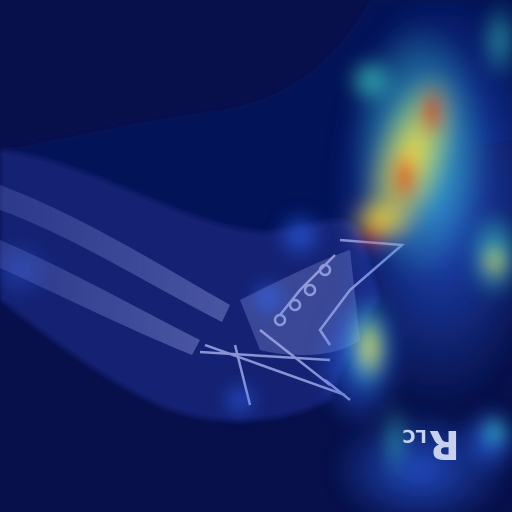 The image size is (512, 512). Describe the element at coordinates (444, 444) in the screenshot. I see `marker-primary: R` at that location.